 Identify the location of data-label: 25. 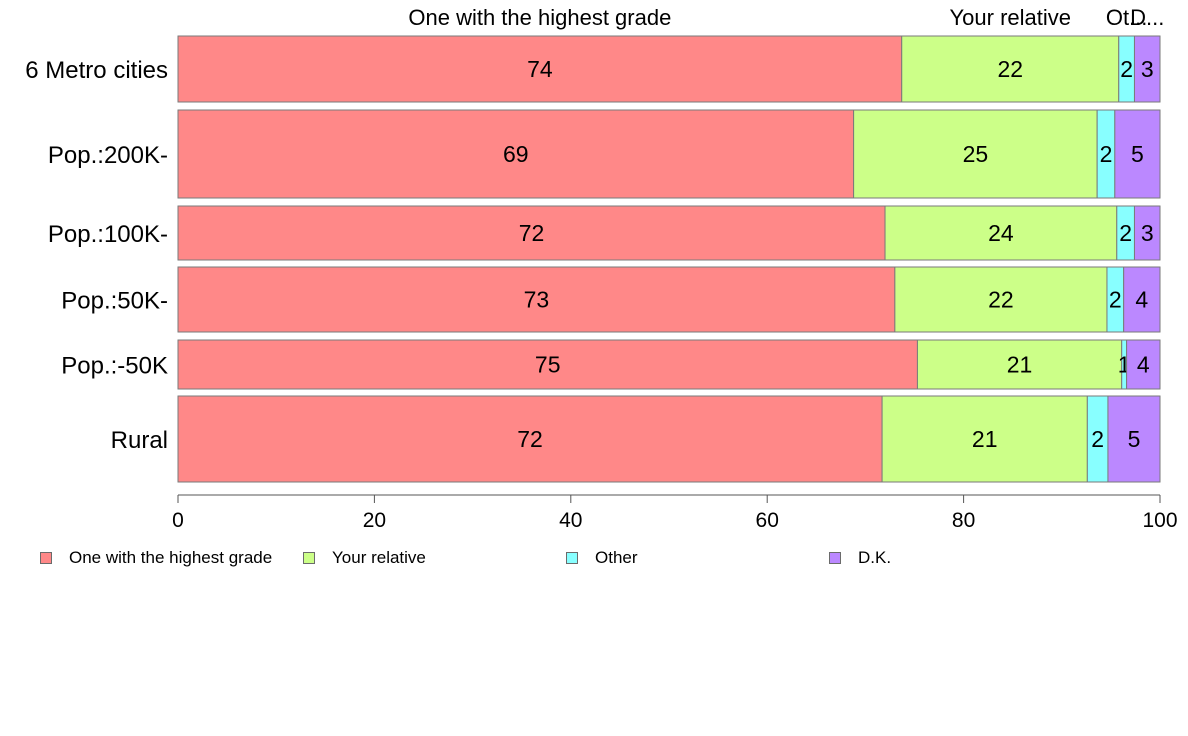
(976, 154).